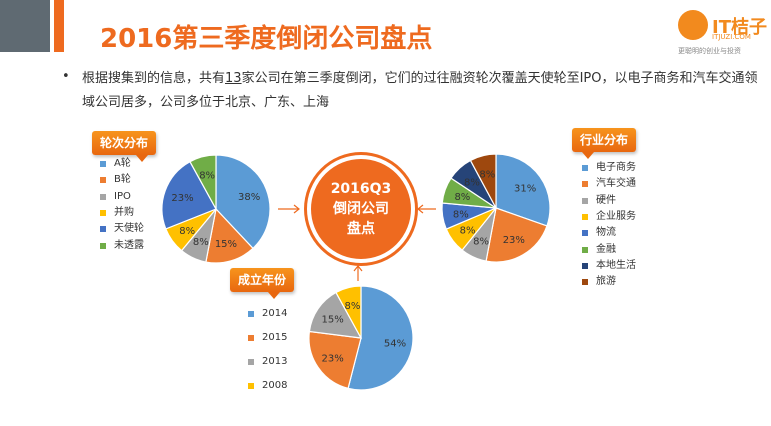 The height and width of the screenshot is (426, 771). Describe the element at coordinates (395, 343) in the screenshot. I see `pie-data-label: 54%` at that location.